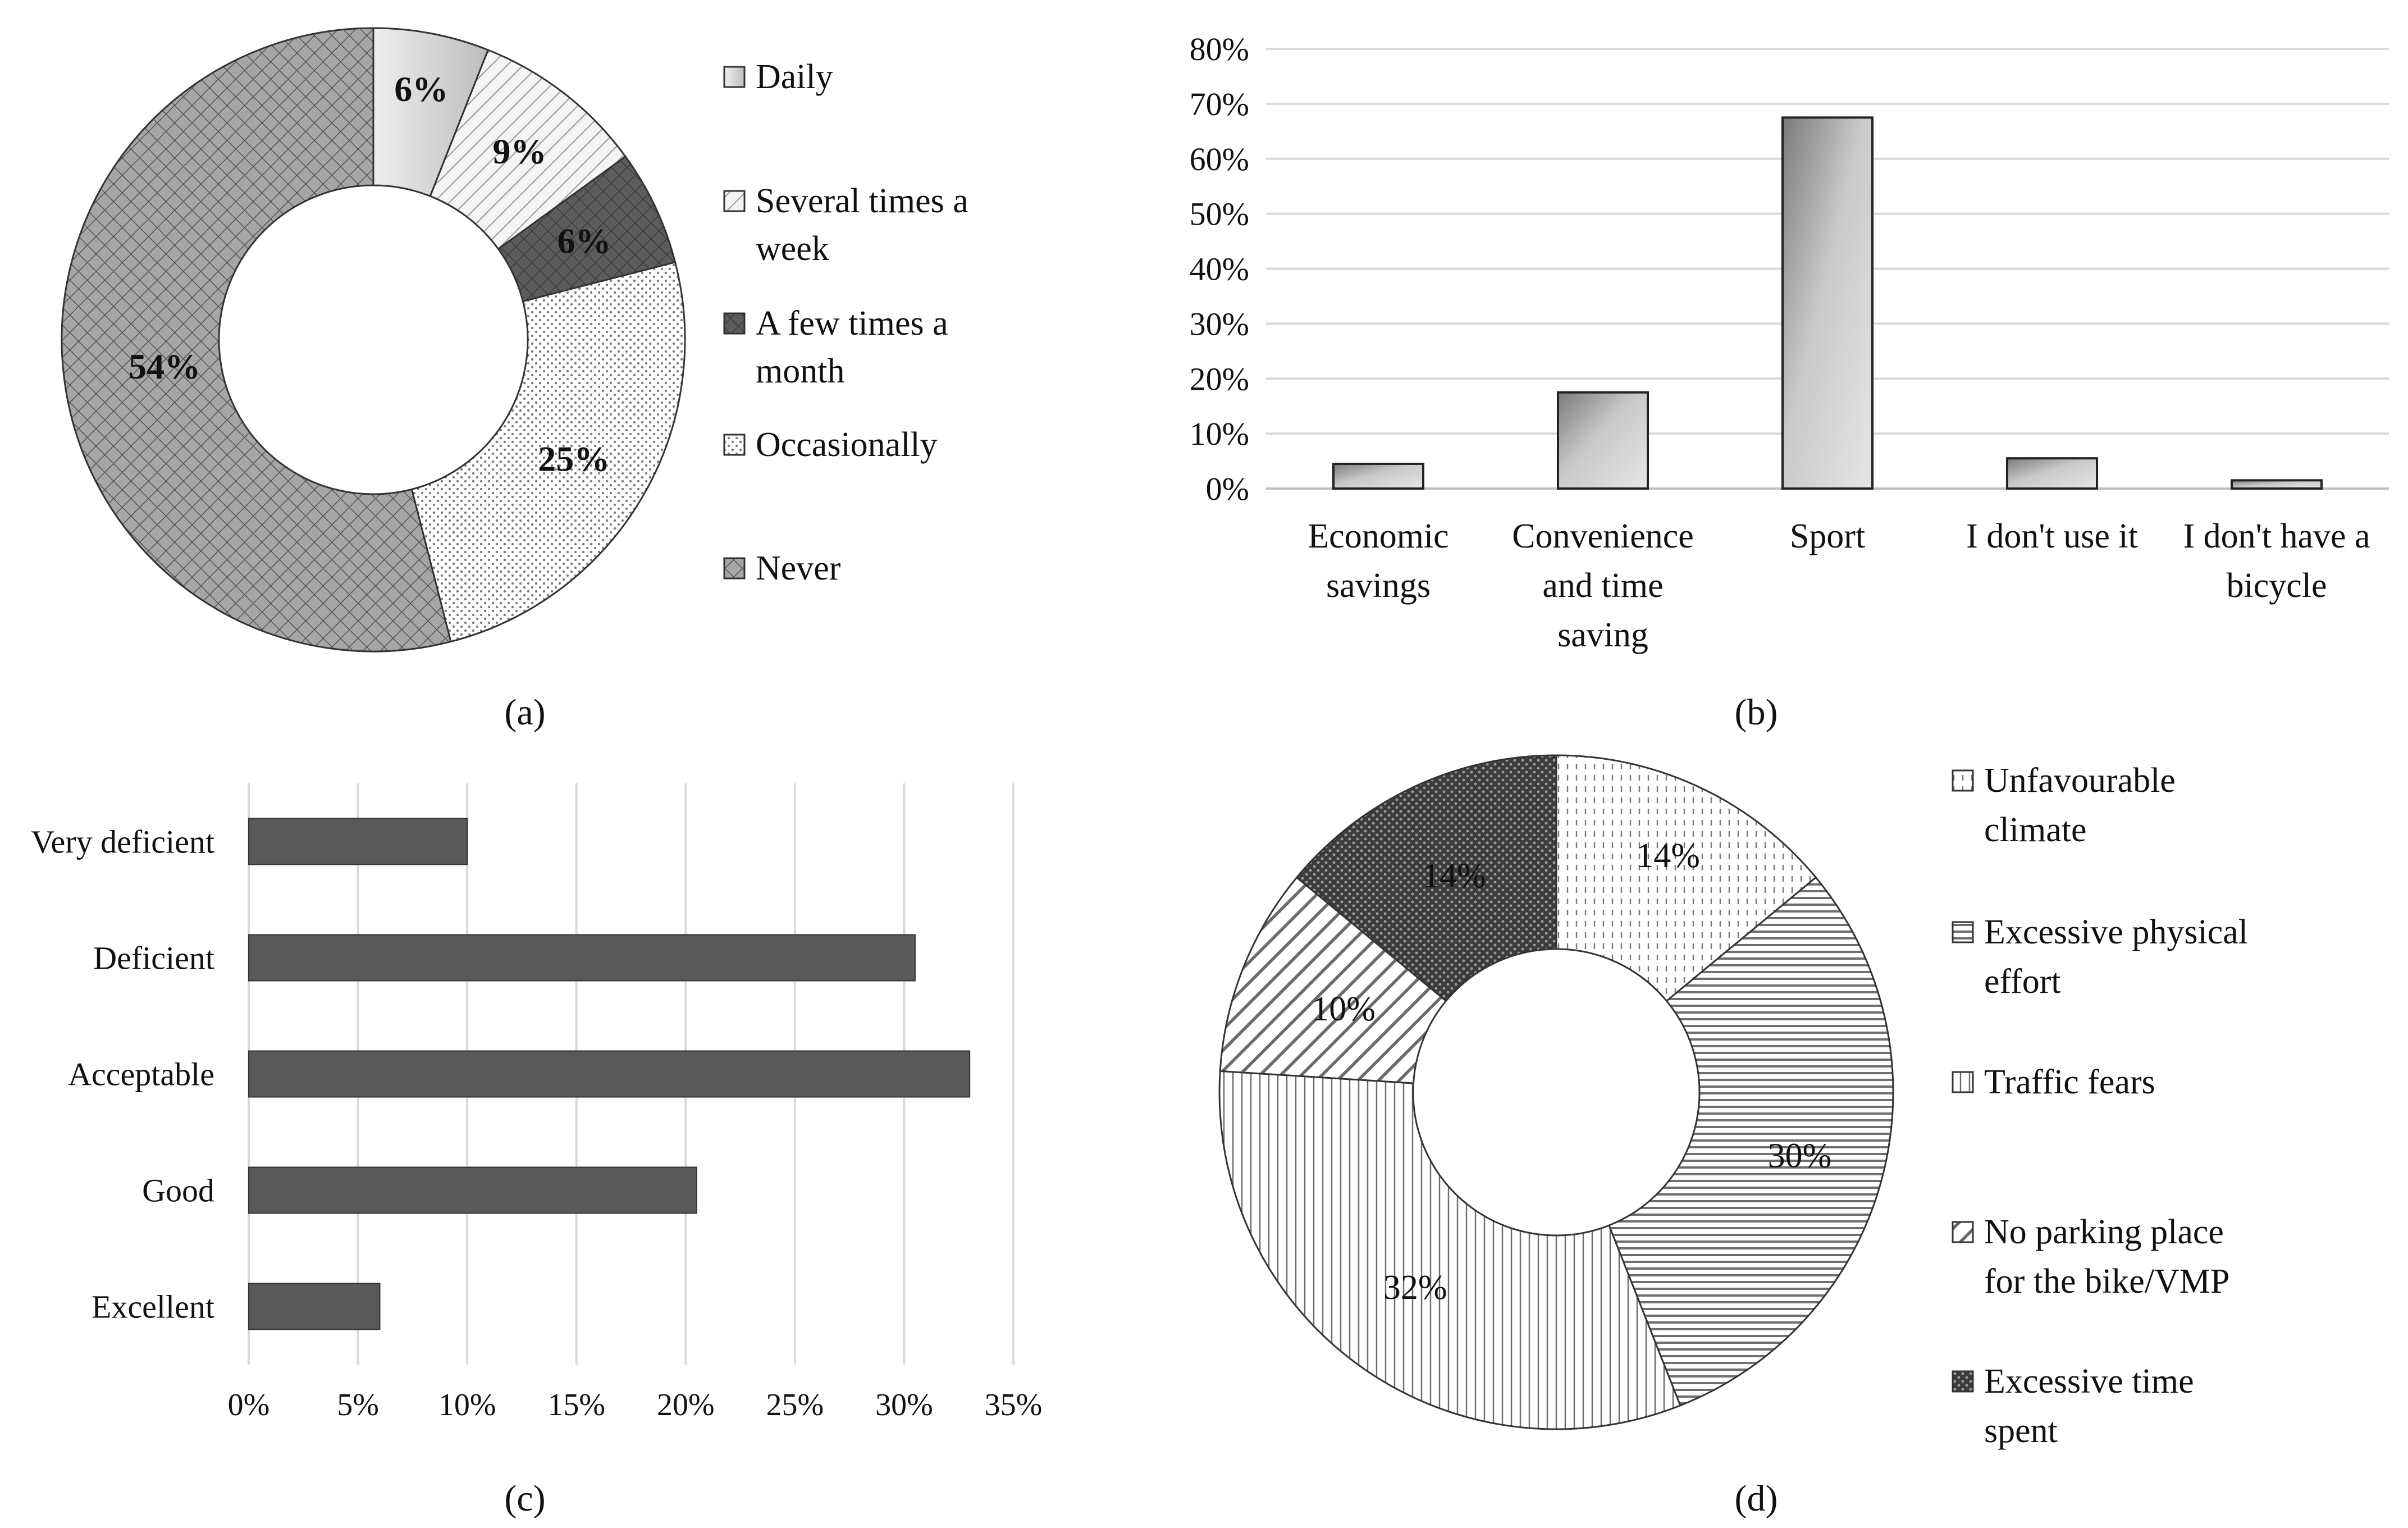  Describe the element at coordinates (1756, 1498) in the screenshot. I see `panel-caption: (d)` at that location.